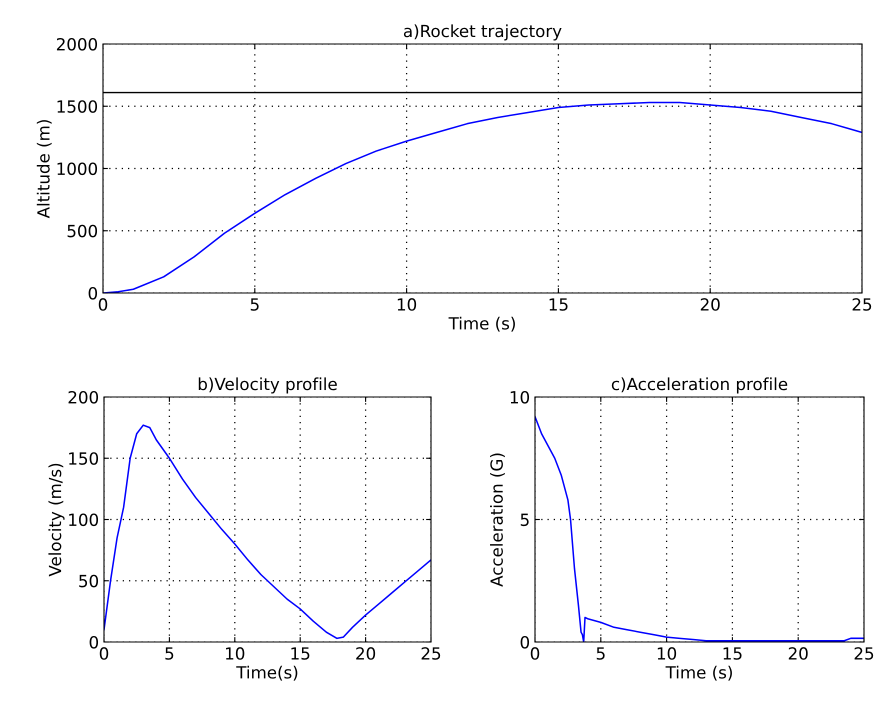 This screenshot has width=878, height=709. What do you see at coordinates (267, 673) in the screenshot?
I see `x-axis-title: Time(s)` at bounding box center [267, 673].